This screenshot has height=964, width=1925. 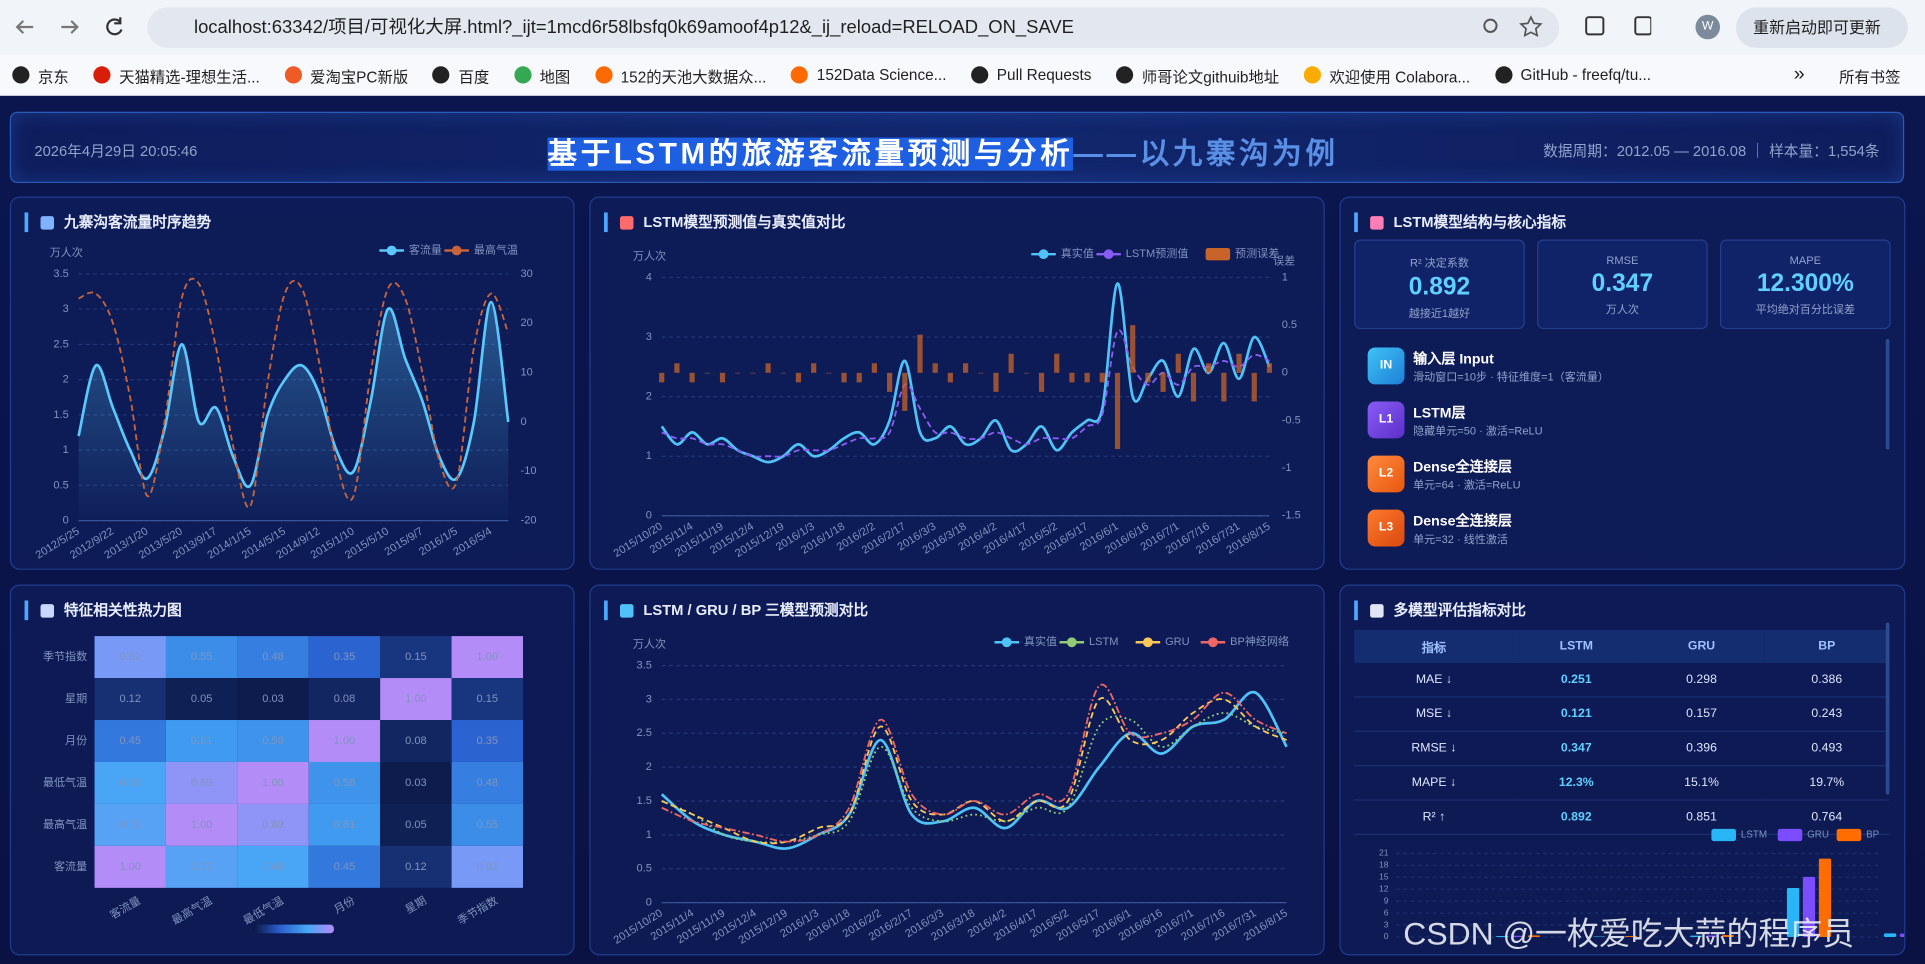 I want to click on panel-title-text: LSTM / GRU / BP 三模型预测对比, so click(x=756, y=610).